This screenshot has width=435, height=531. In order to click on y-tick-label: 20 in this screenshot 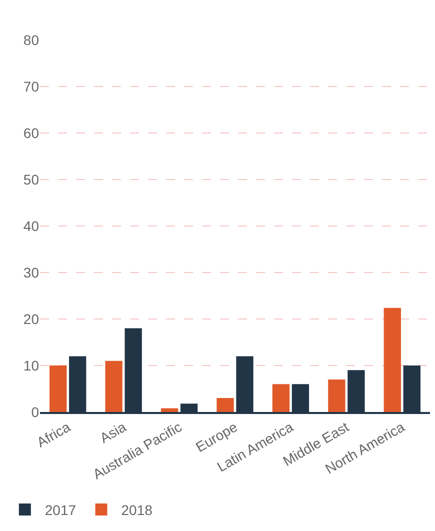, I will do `click(31, 318)`.